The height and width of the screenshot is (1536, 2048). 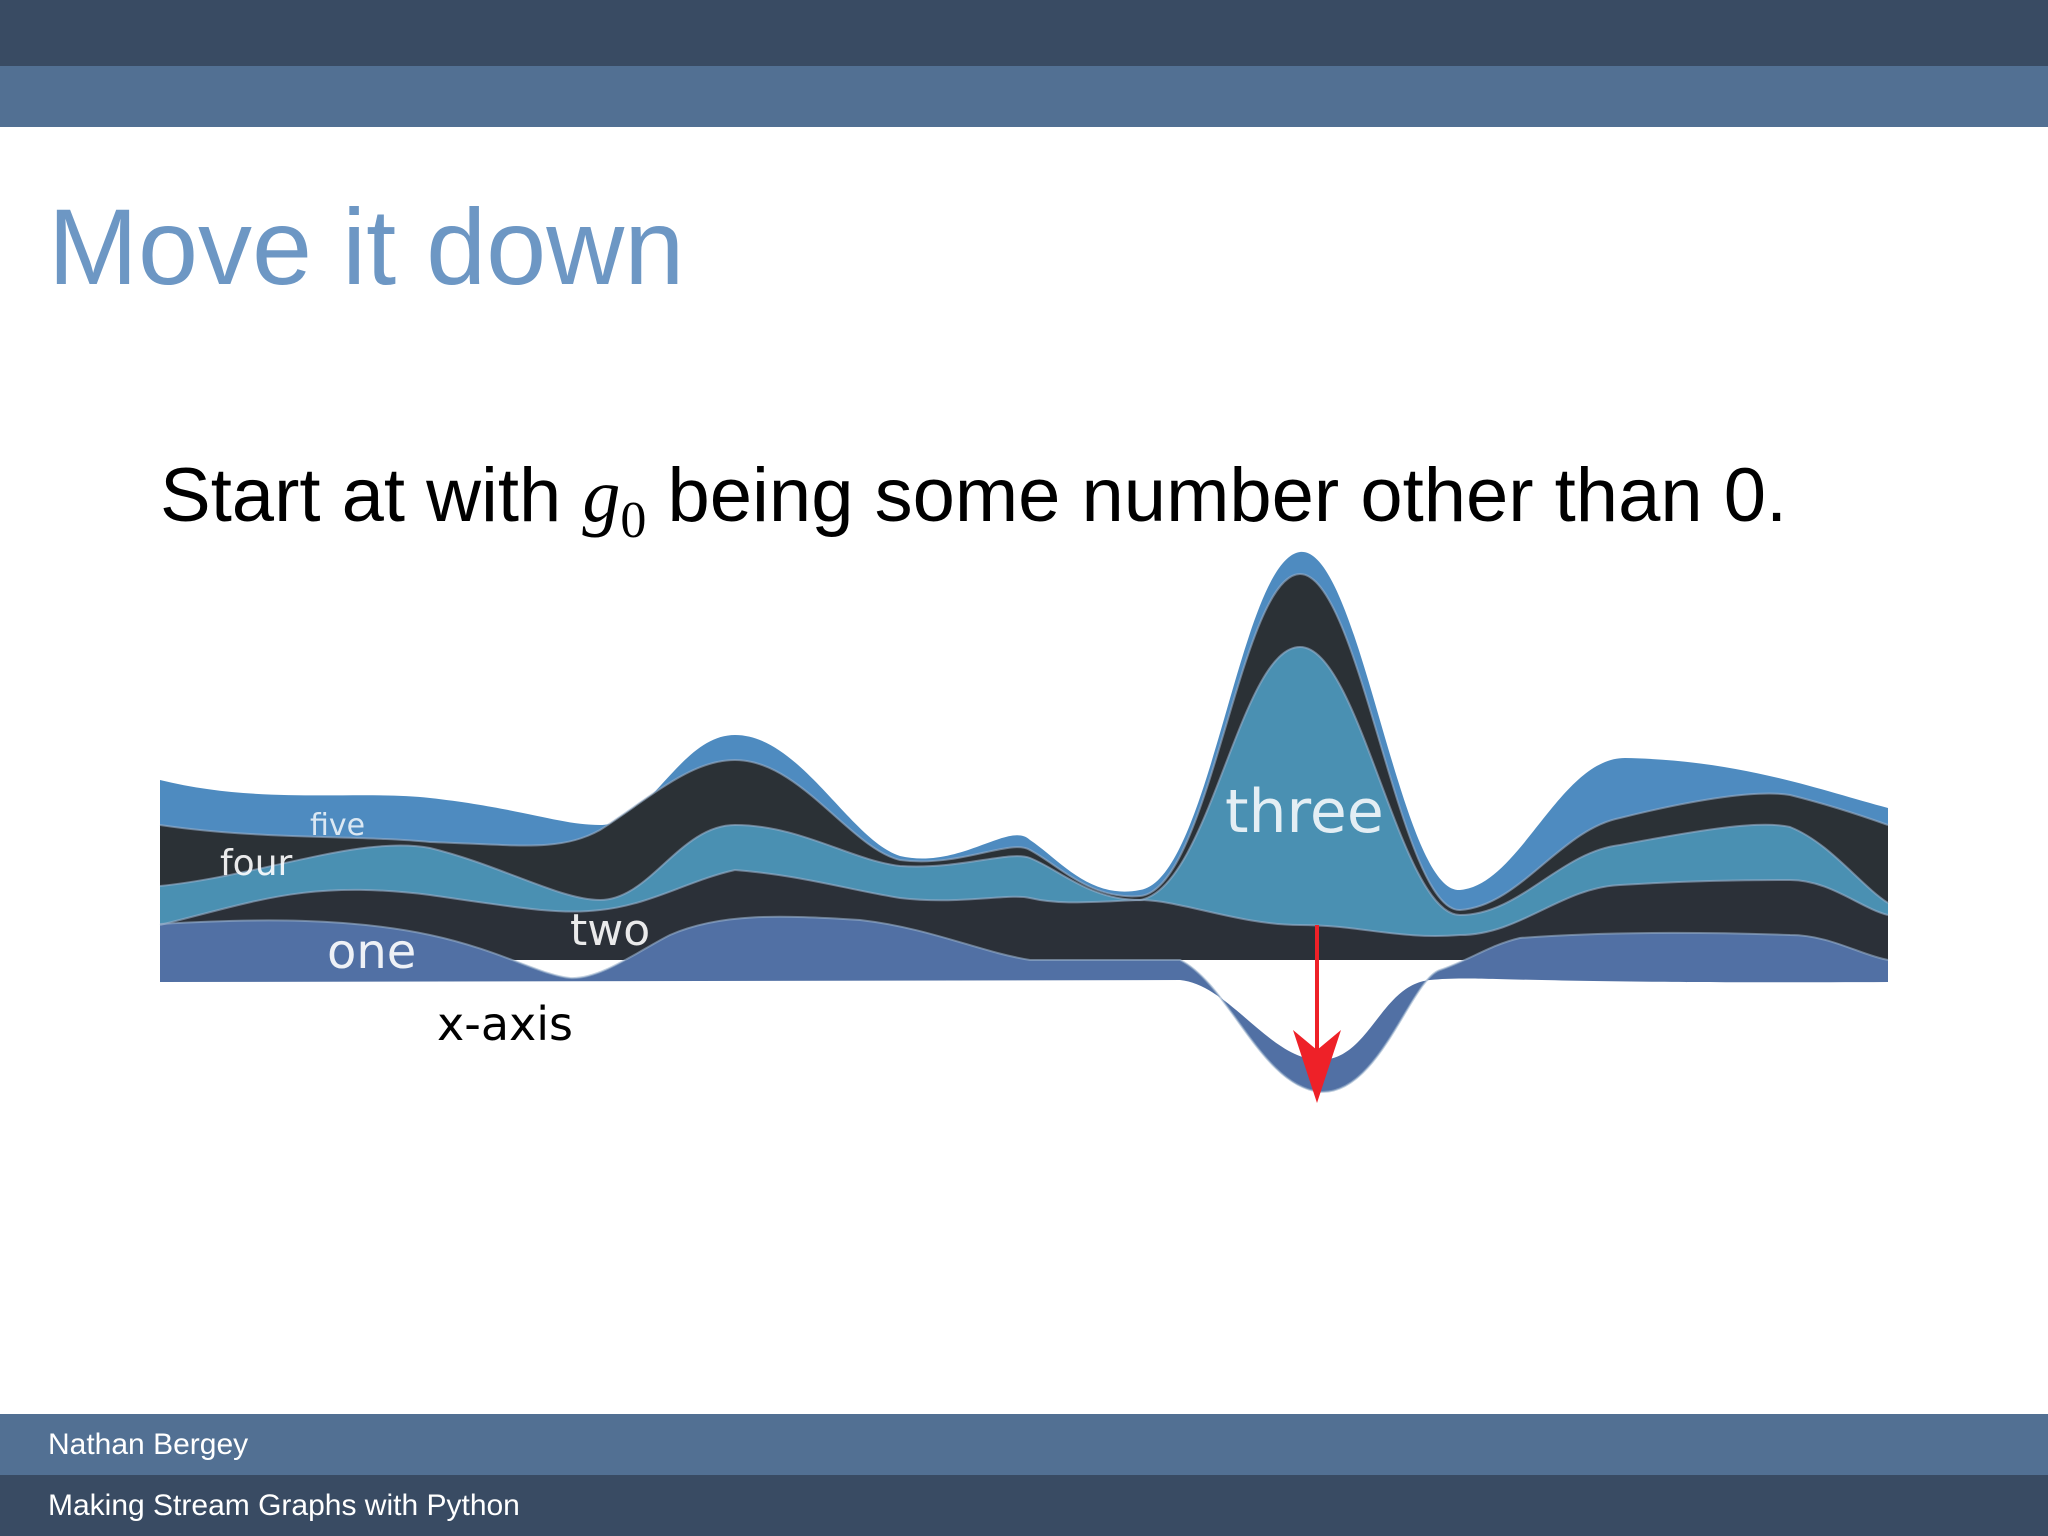 I want to click on statement-before: Start at with, so click(x=371, y=495).